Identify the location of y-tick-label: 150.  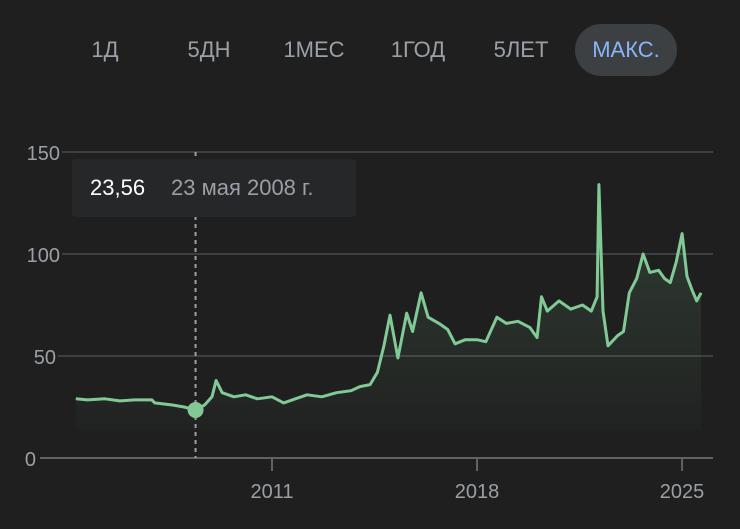
(43, 154).